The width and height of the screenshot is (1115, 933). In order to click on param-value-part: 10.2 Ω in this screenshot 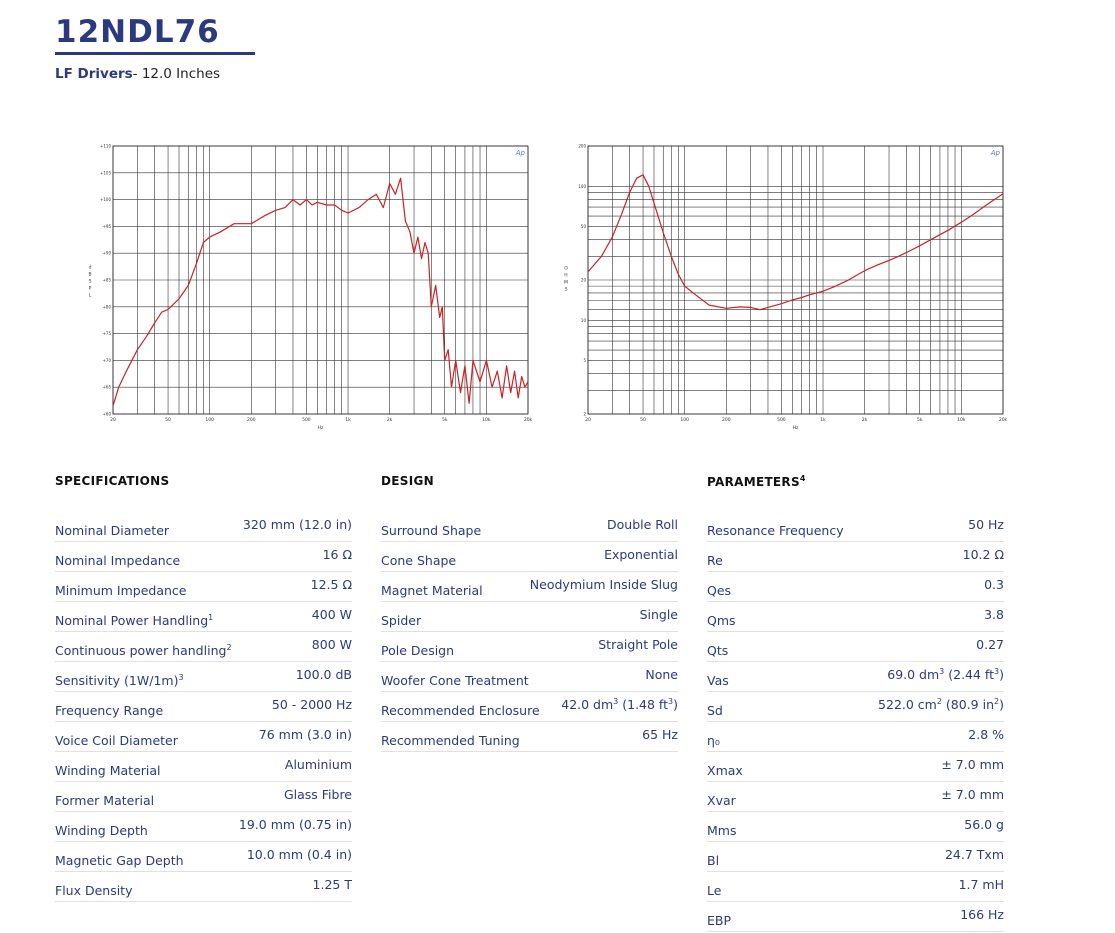, I will do `click(983, 554)`.